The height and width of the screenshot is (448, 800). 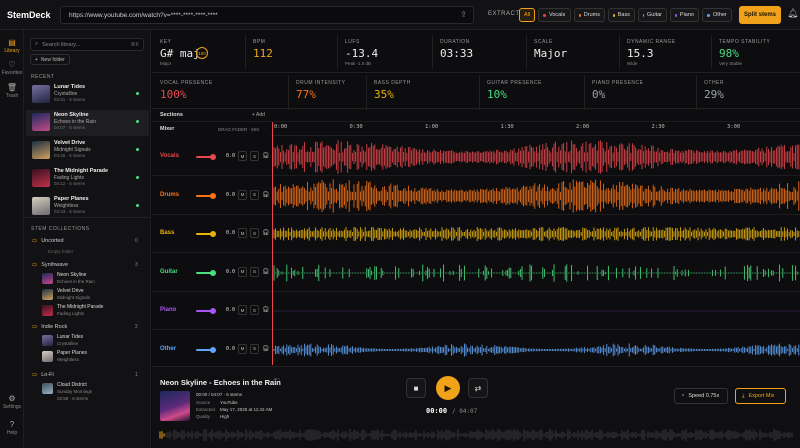 What do you see at coordinates (50, 327) in the screenshot?
I see `collection-folder: ▭ Indie Rock` at bounding box center [50, 327].